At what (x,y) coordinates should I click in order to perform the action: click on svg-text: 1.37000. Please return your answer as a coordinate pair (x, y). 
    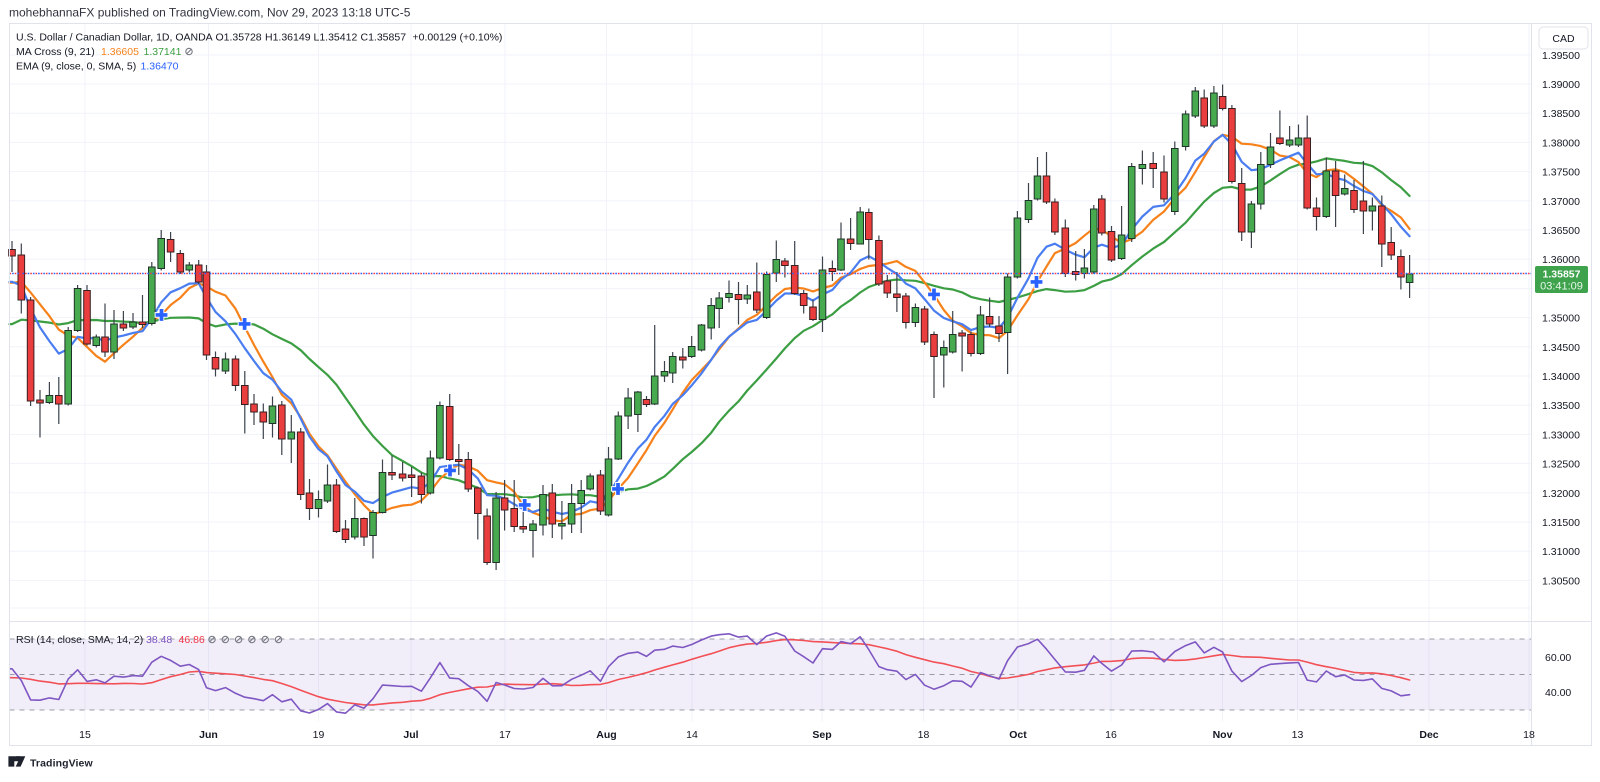
    Looking at the image, I should click on (1561, 202).